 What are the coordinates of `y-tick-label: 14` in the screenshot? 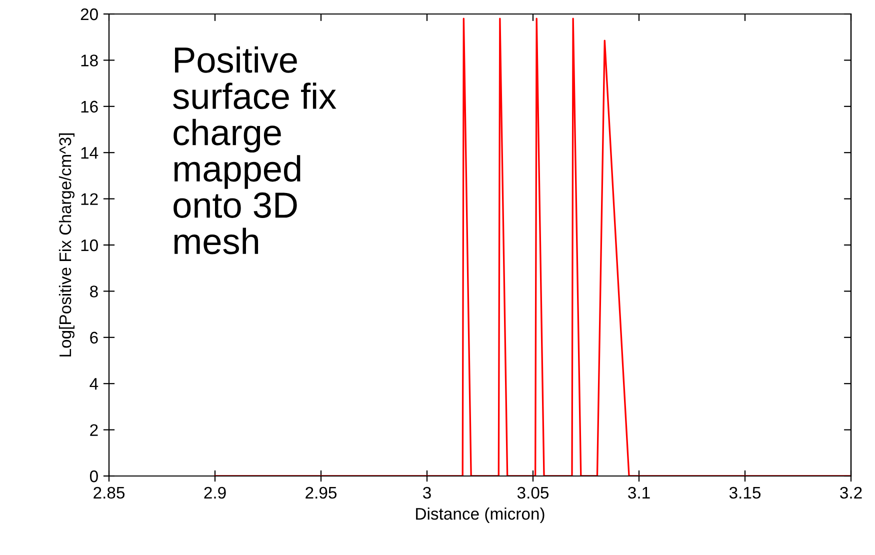 It's located at (89, 153).